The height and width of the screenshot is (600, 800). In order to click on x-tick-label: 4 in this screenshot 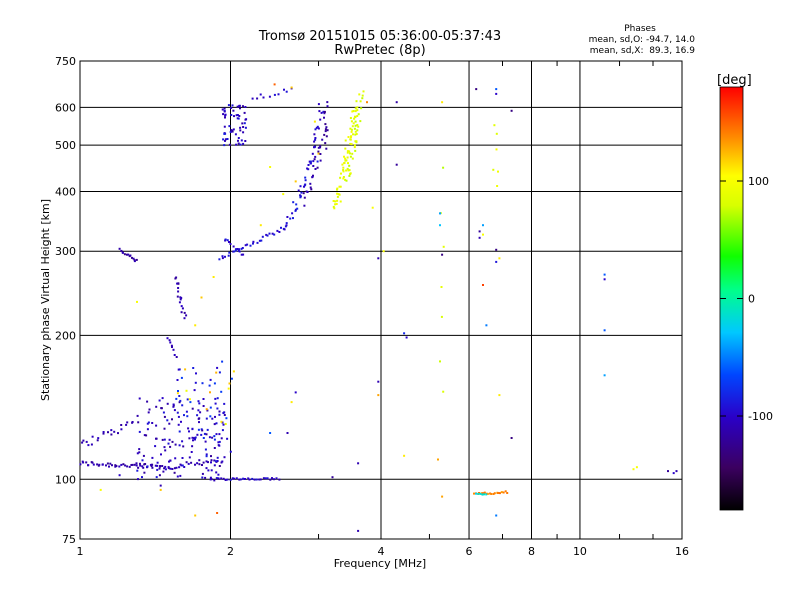, I will do `click(381, 551)`.